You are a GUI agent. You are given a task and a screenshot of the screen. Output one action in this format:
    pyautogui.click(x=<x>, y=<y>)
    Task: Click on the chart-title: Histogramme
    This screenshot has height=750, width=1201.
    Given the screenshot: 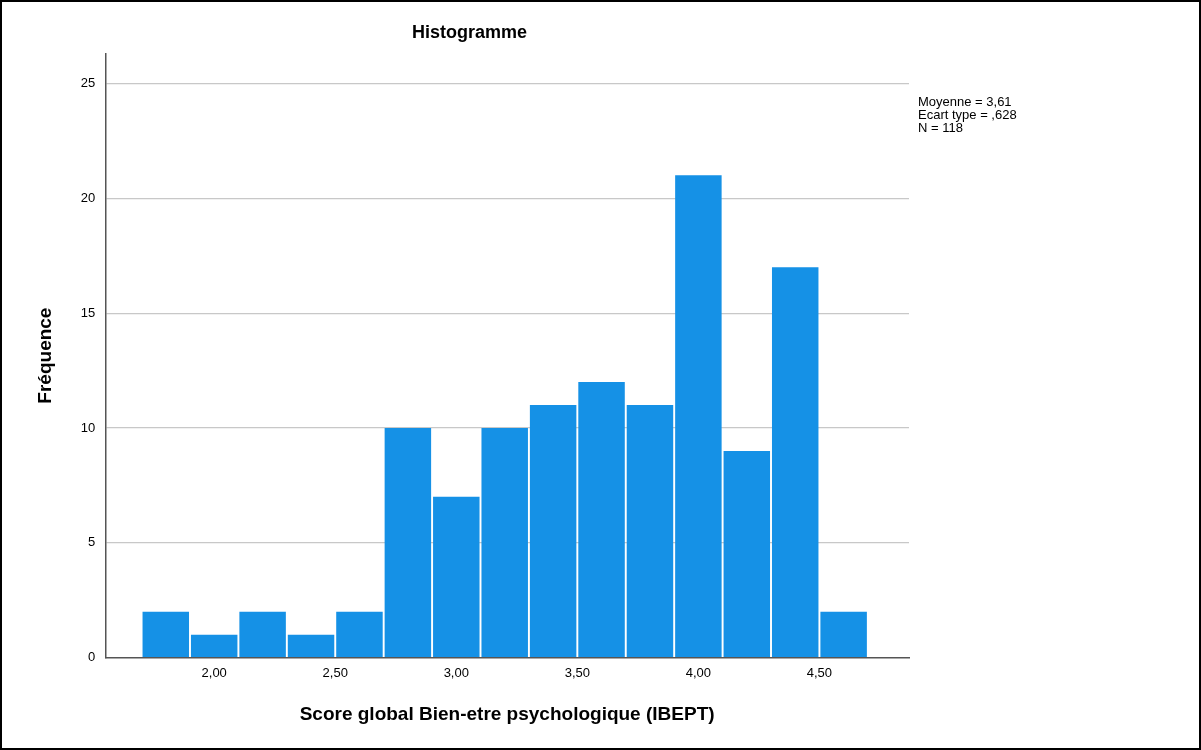 What is the action you would take?
    pyautogui.click(x=469, y=31)
    